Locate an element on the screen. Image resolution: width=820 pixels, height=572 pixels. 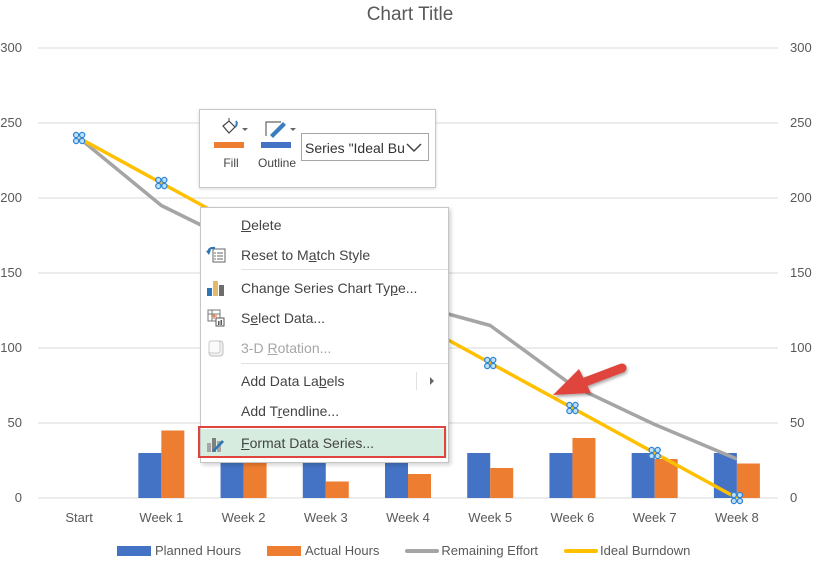
fill-button: Fill is located at coordinates (231, 144).